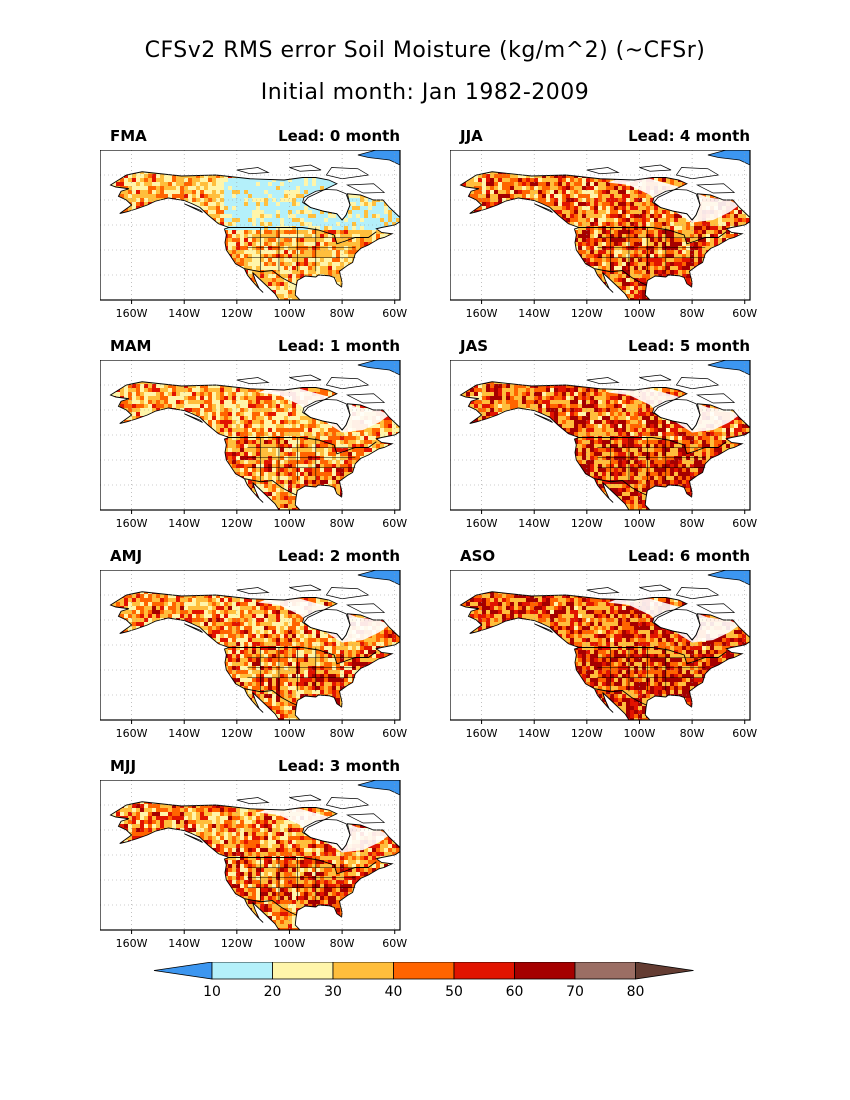  What do you see at coordinates (423, 981) in the screenshot?
I see `colorbar: 10 20 30 40 50 60 70 80` at bounding box center [423, 981].